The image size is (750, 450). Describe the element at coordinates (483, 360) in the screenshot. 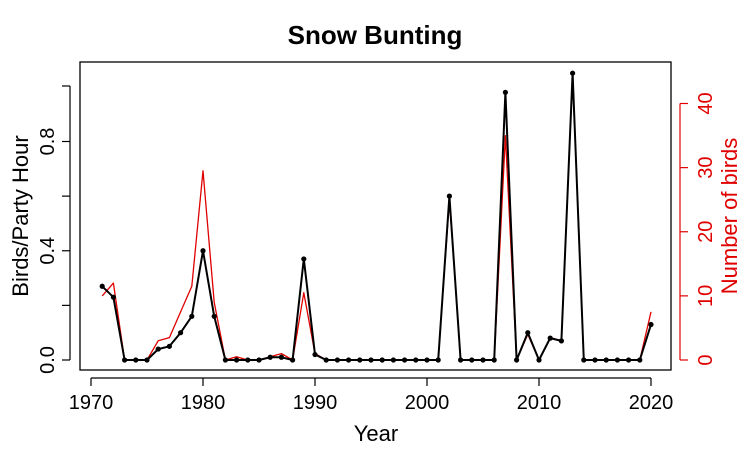

I see `point-birds-per-party-hour-2005` at that location.